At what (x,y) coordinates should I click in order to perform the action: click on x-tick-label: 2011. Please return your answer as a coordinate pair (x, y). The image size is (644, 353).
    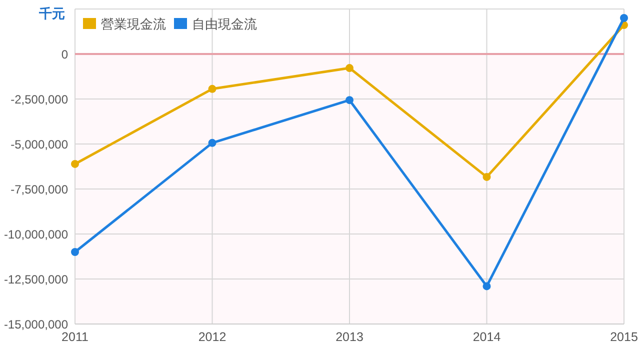
    Looking at the image, I should click on (75, 337).